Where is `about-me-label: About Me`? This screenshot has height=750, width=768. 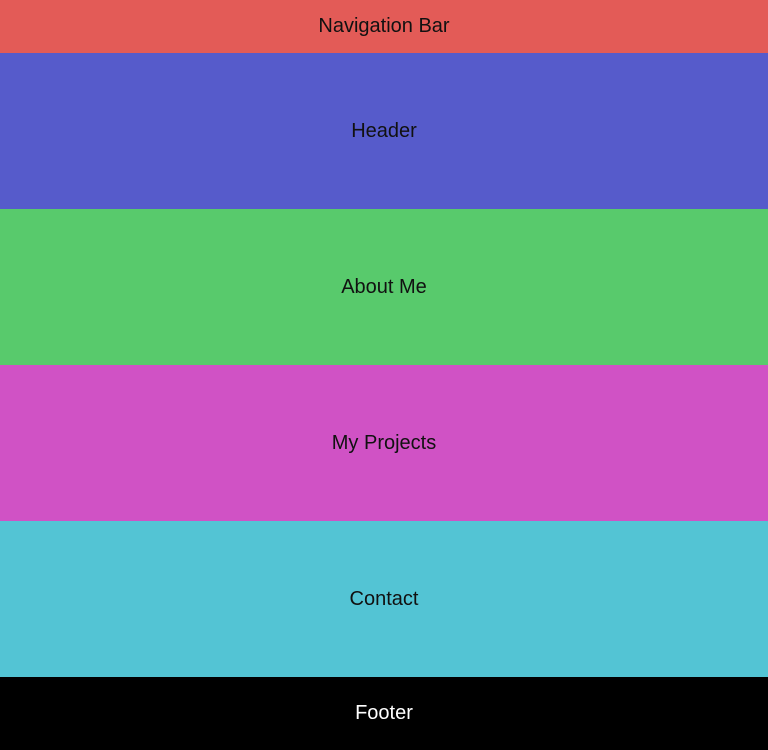 about-me-label: About Me is located at coordinates (384, 286).